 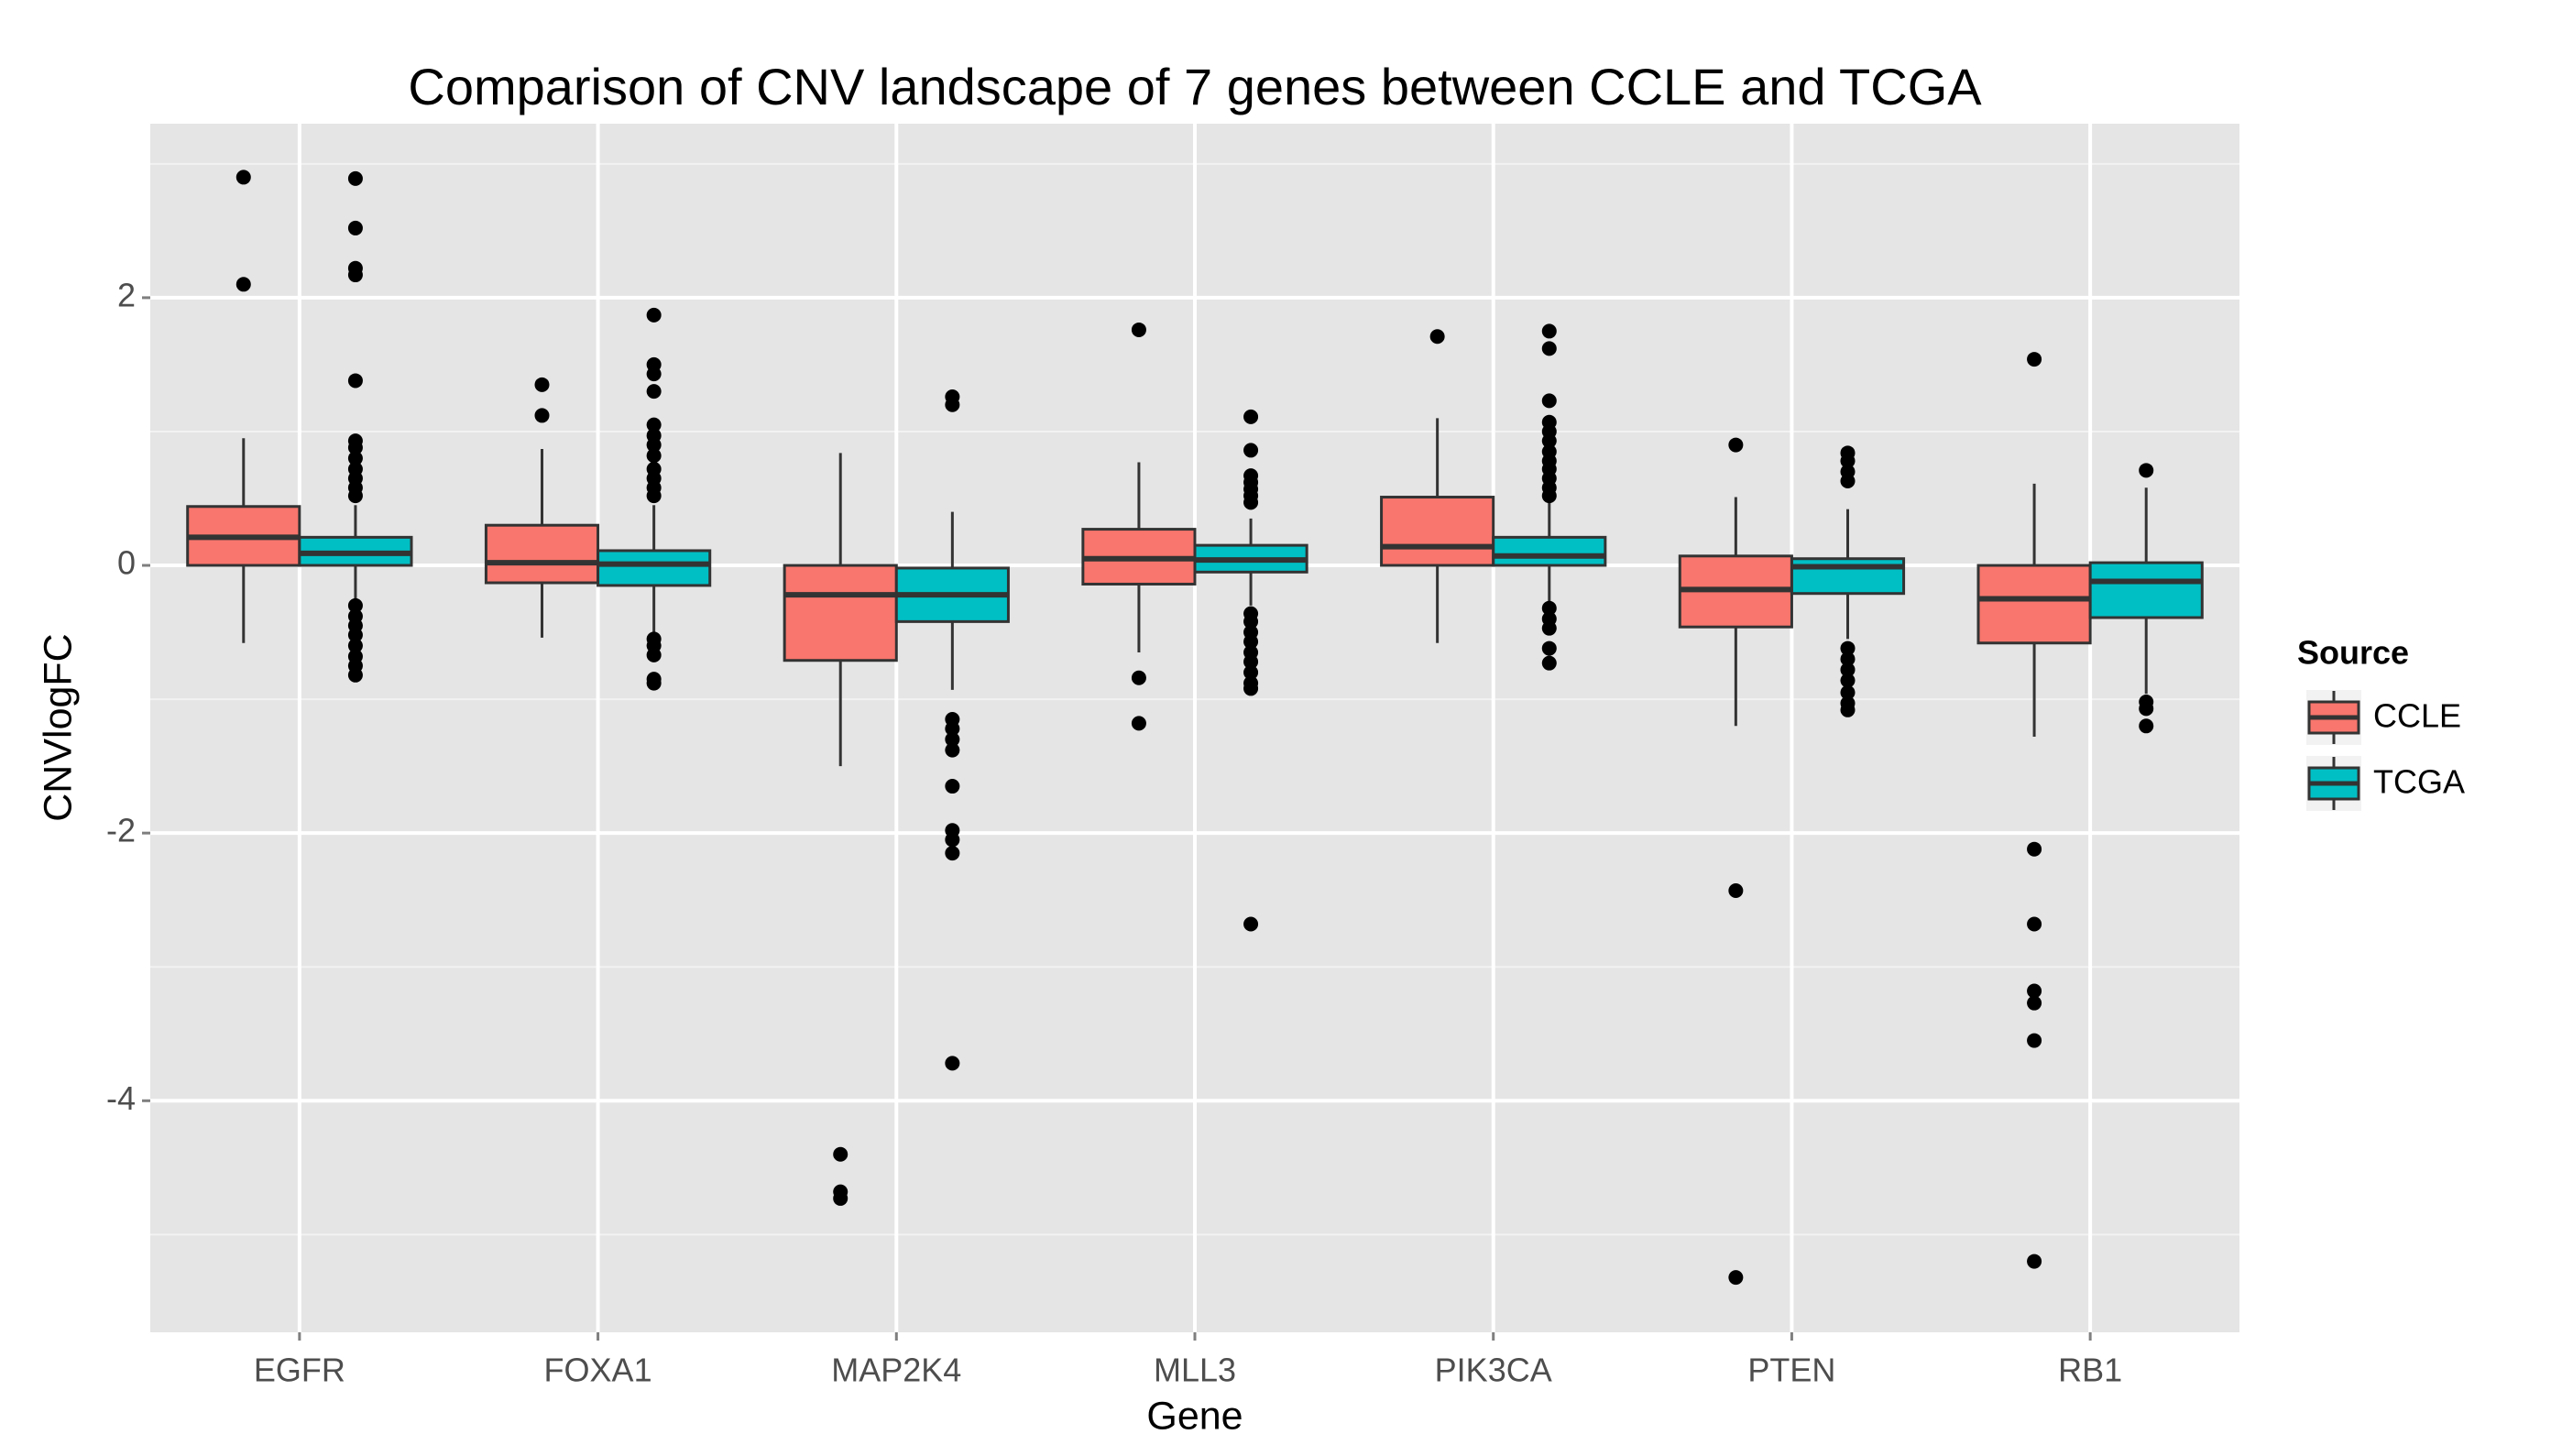 I want to click on y-tick-label: 0, so click(x=126, y=563).